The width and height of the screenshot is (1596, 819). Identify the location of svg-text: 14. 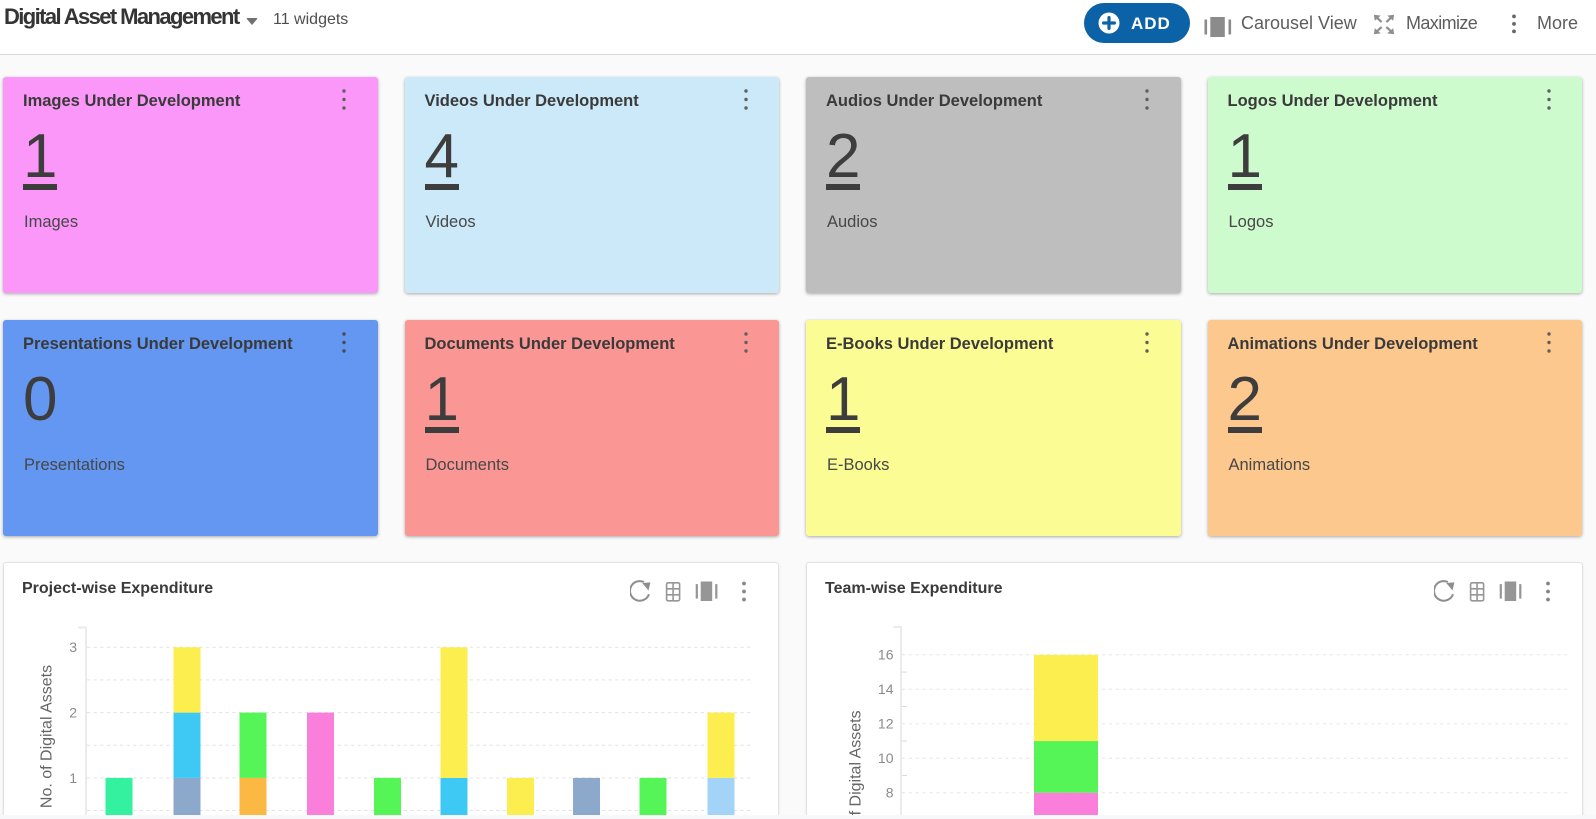
(886, 689).